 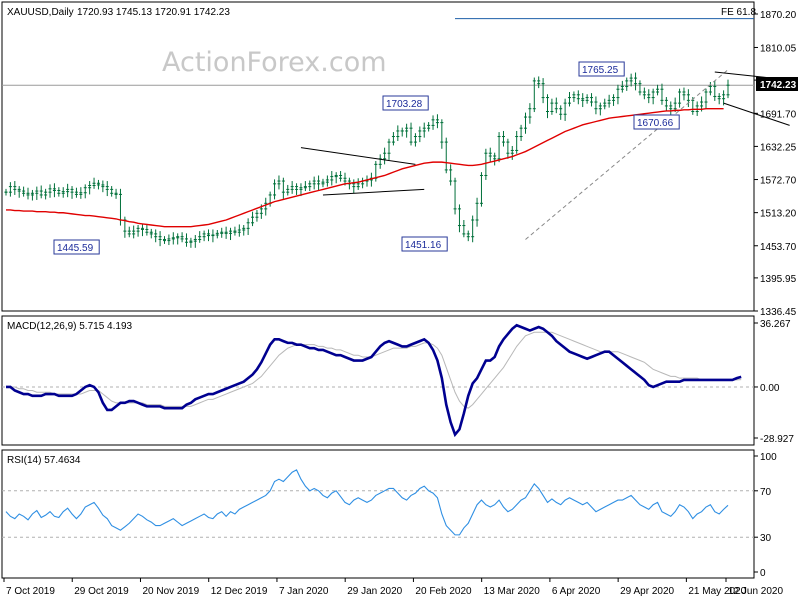 What do you see at coordinates (153, 12) in the screenshot?
I see `price-header-ohlc: 1720.93 1745.13 1720.91 1742.23` at bounding box center [153, 12].